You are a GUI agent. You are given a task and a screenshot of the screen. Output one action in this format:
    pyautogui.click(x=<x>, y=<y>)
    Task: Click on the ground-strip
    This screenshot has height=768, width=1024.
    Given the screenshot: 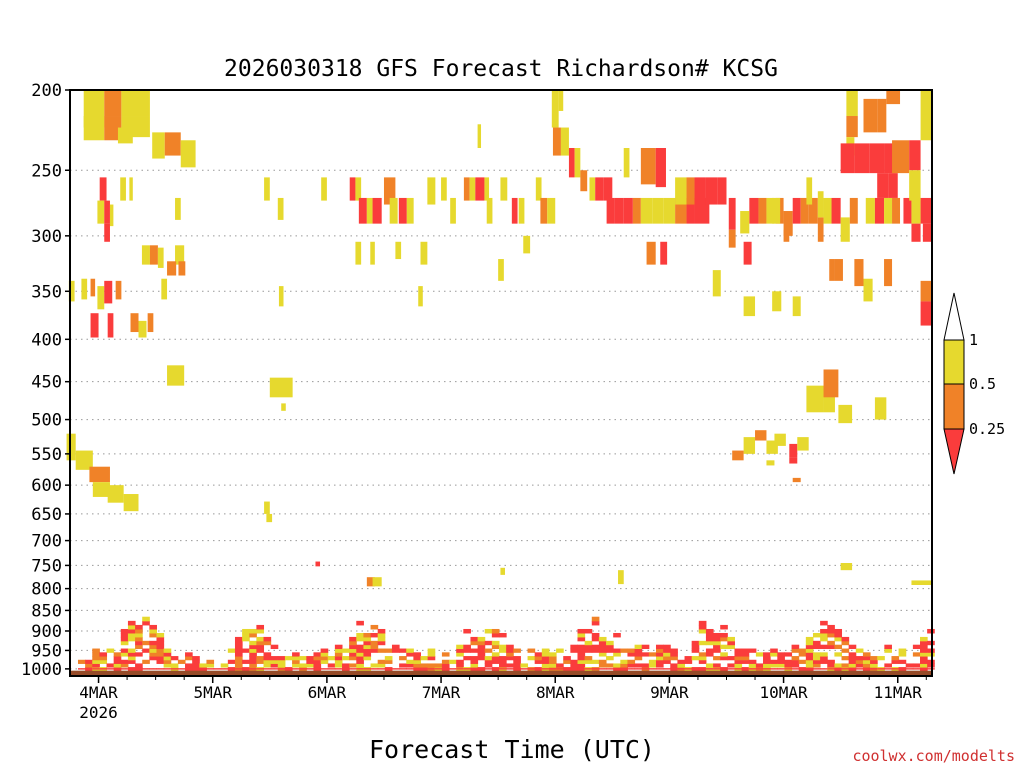 What is the action you would take?
    pyautogui.click(x=501, y=673)
    